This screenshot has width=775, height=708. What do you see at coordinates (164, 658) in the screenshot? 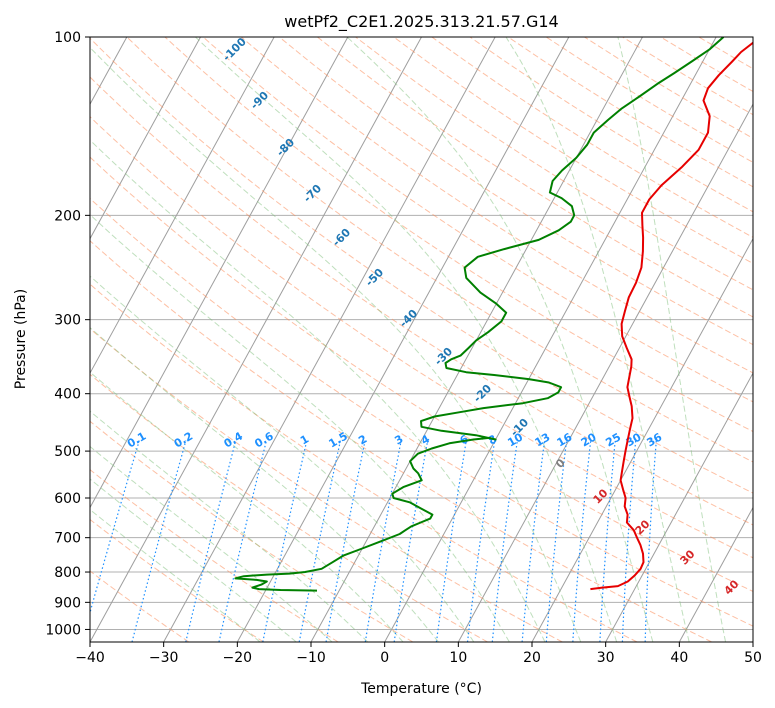
I see `x-tick-label: −30` at bounding box center [164, 658].